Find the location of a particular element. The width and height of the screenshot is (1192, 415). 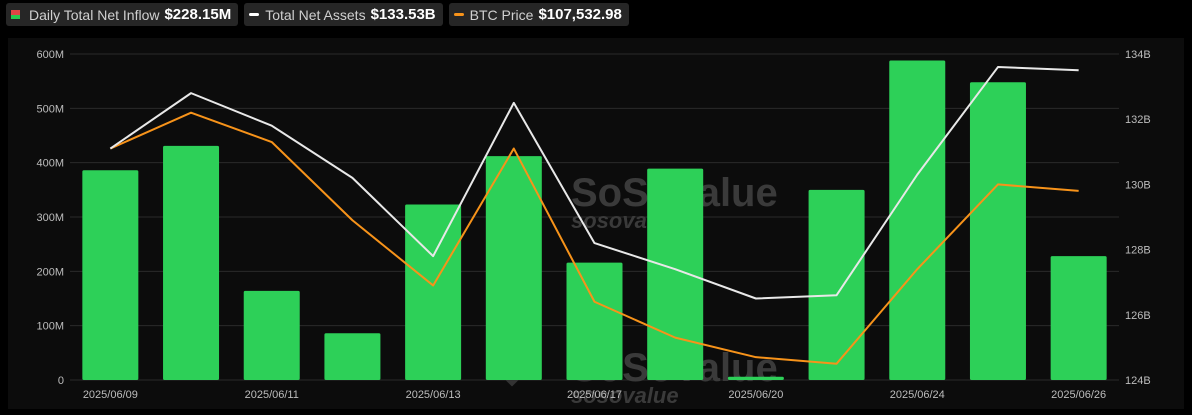

x-tick-label: 2025/06/20 is located at coordinates (755, 395).